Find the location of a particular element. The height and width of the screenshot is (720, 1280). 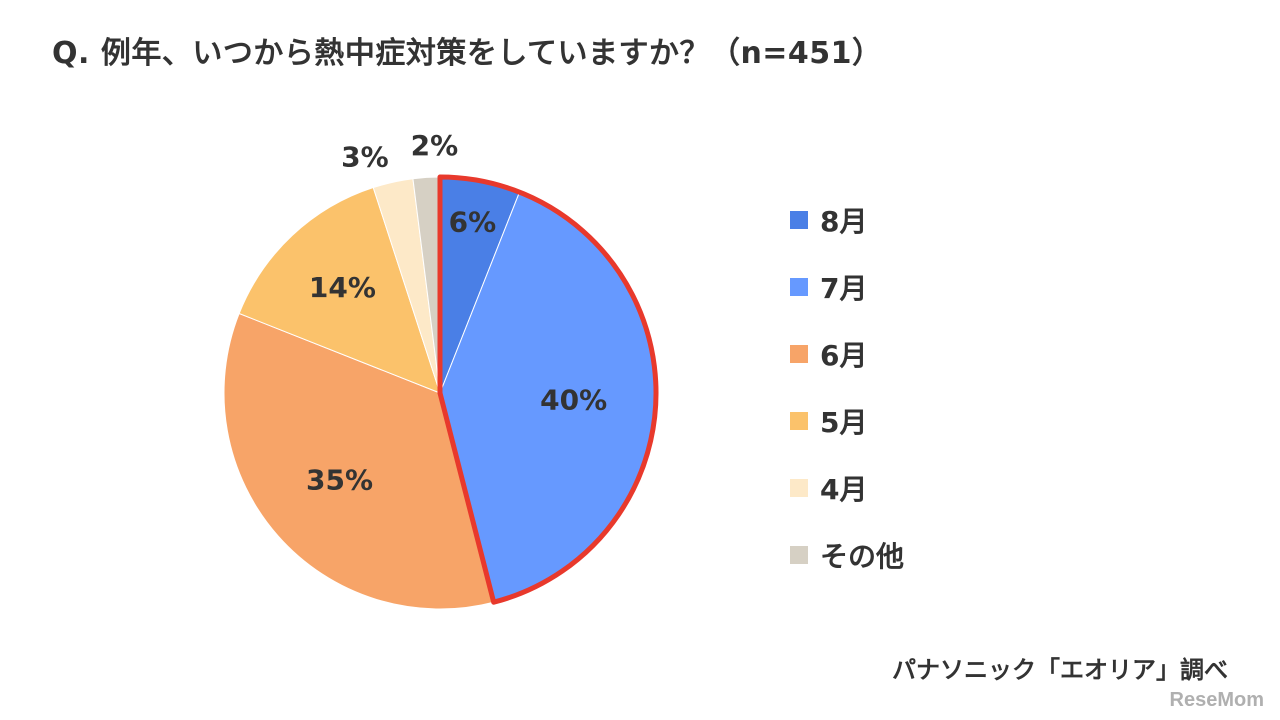

source-credit: パナソニック「エオリア」調べ is located at coordinates (1060, 670).